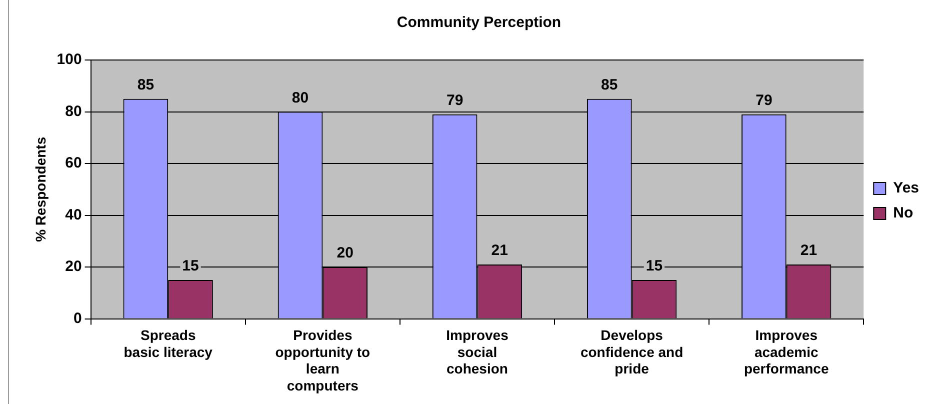 The width and height of the screenshot is (943, 404). Describe the element at coordinates (77, 318) in the screenshot. I see `y-tick-label: 0` at that location.